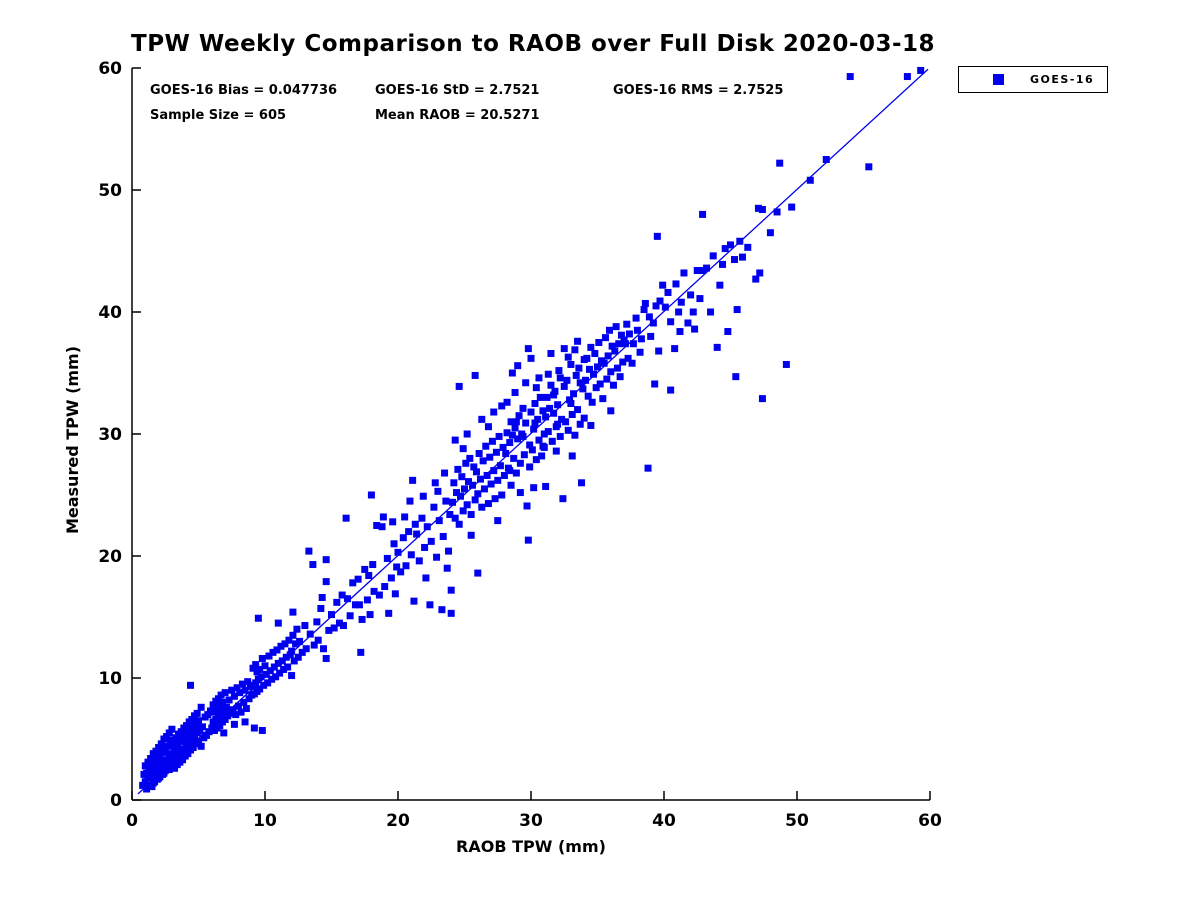  Describe the element at coordinates (110, 679) in the screenshot. I see `y-tick-label: 10` at that location.